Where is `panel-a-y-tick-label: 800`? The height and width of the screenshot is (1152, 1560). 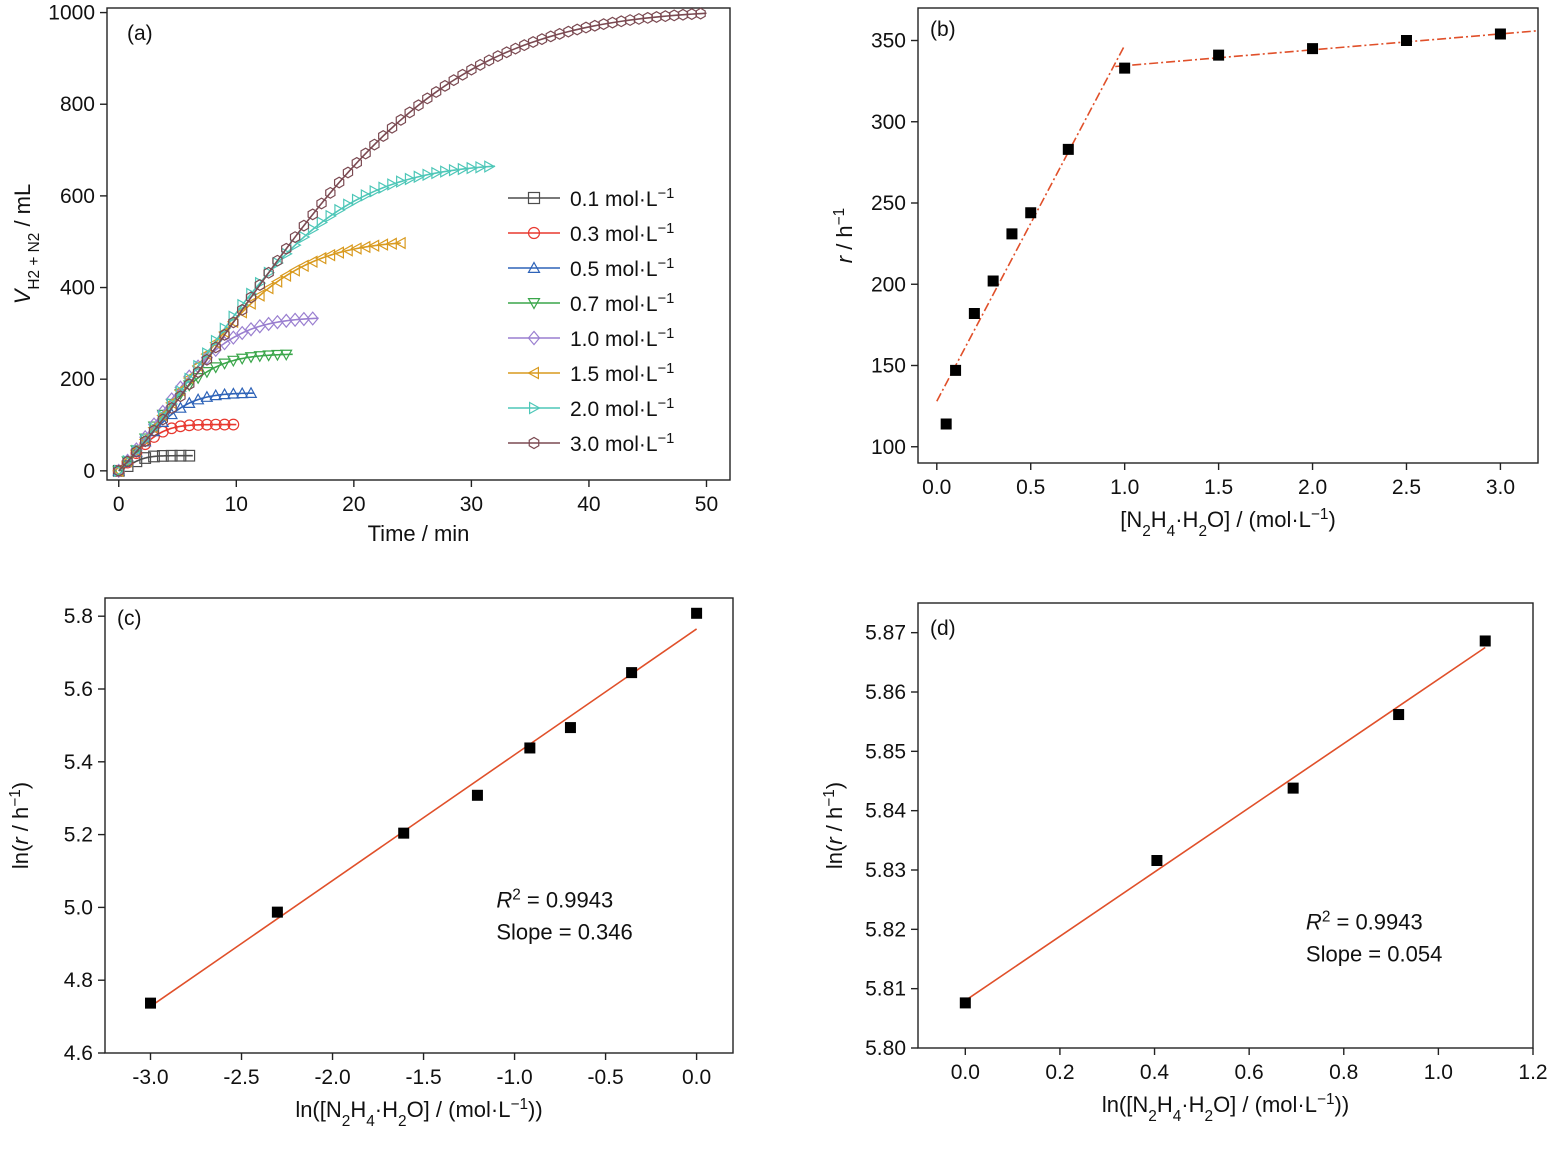
panel-a-y-tick-label: 800 is located at coordinates (77, 104).